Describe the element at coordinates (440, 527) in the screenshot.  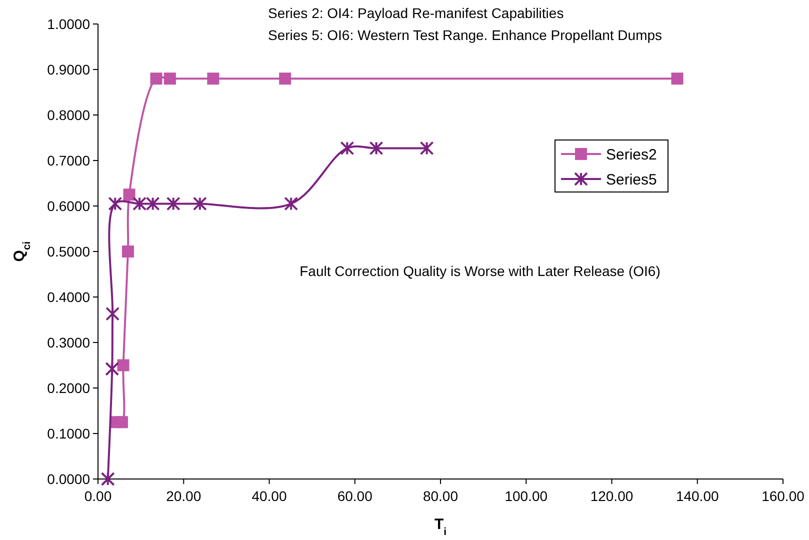
I see `x-axis-title: T$_{i}$` at that location.